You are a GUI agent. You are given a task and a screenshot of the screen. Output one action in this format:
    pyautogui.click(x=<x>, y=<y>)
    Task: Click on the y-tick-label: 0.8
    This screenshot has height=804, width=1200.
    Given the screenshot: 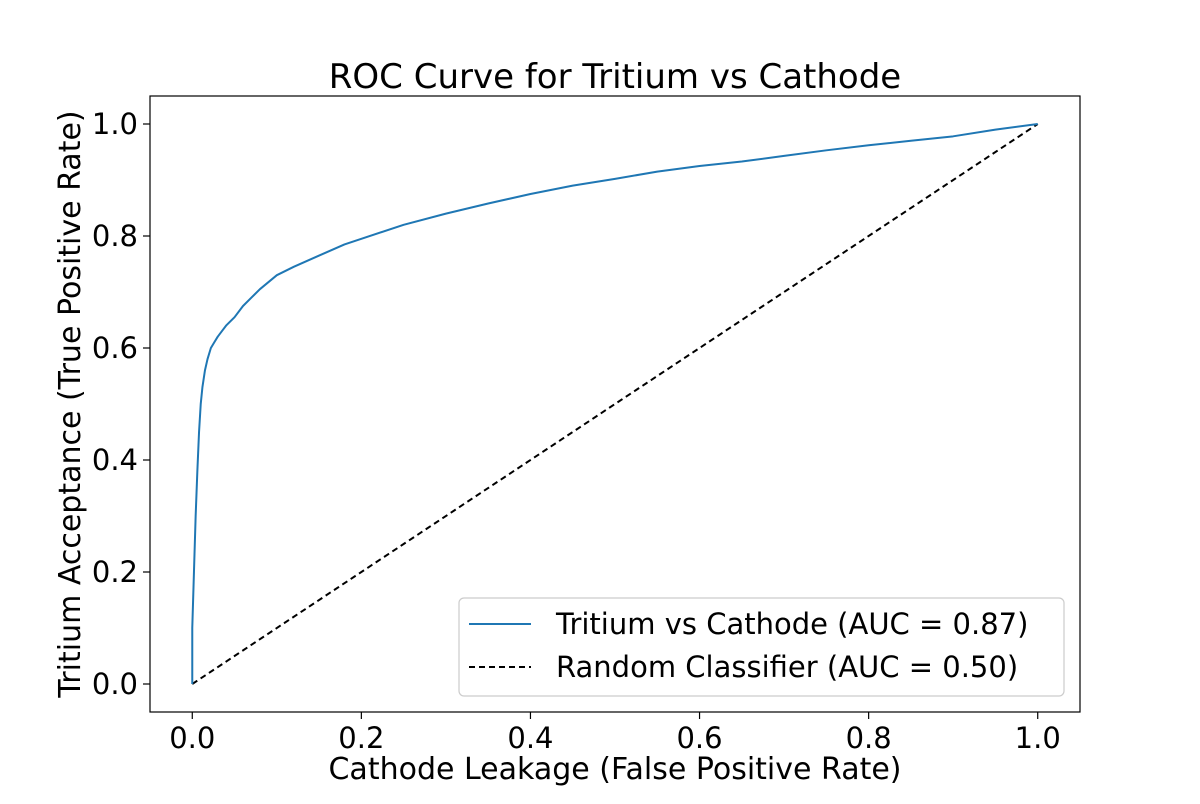 What is the action you would take?
    pyautogui.click(x=115, y=236)
    